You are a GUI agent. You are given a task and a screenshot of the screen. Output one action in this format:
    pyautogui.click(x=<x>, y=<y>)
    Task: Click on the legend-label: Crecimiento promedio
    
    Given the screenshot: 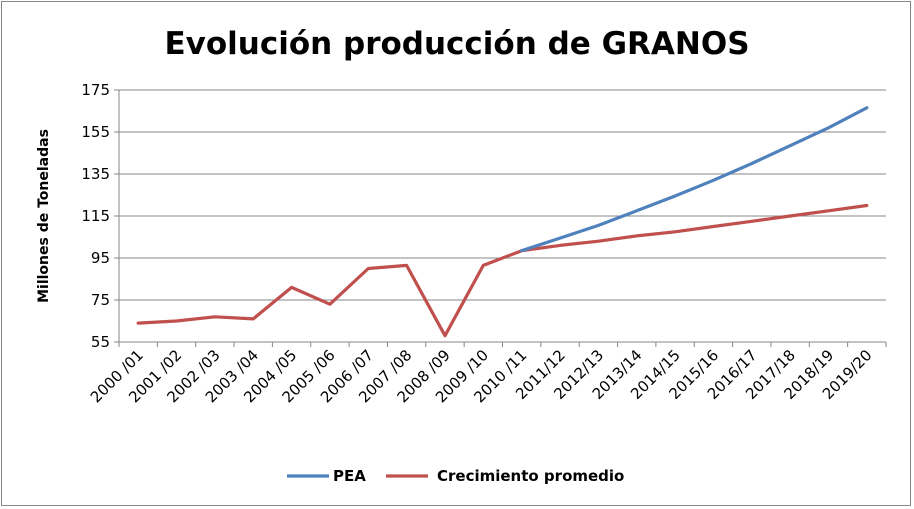 What is the action you would take?
    pyautogui.click(x=530, y=476)
    